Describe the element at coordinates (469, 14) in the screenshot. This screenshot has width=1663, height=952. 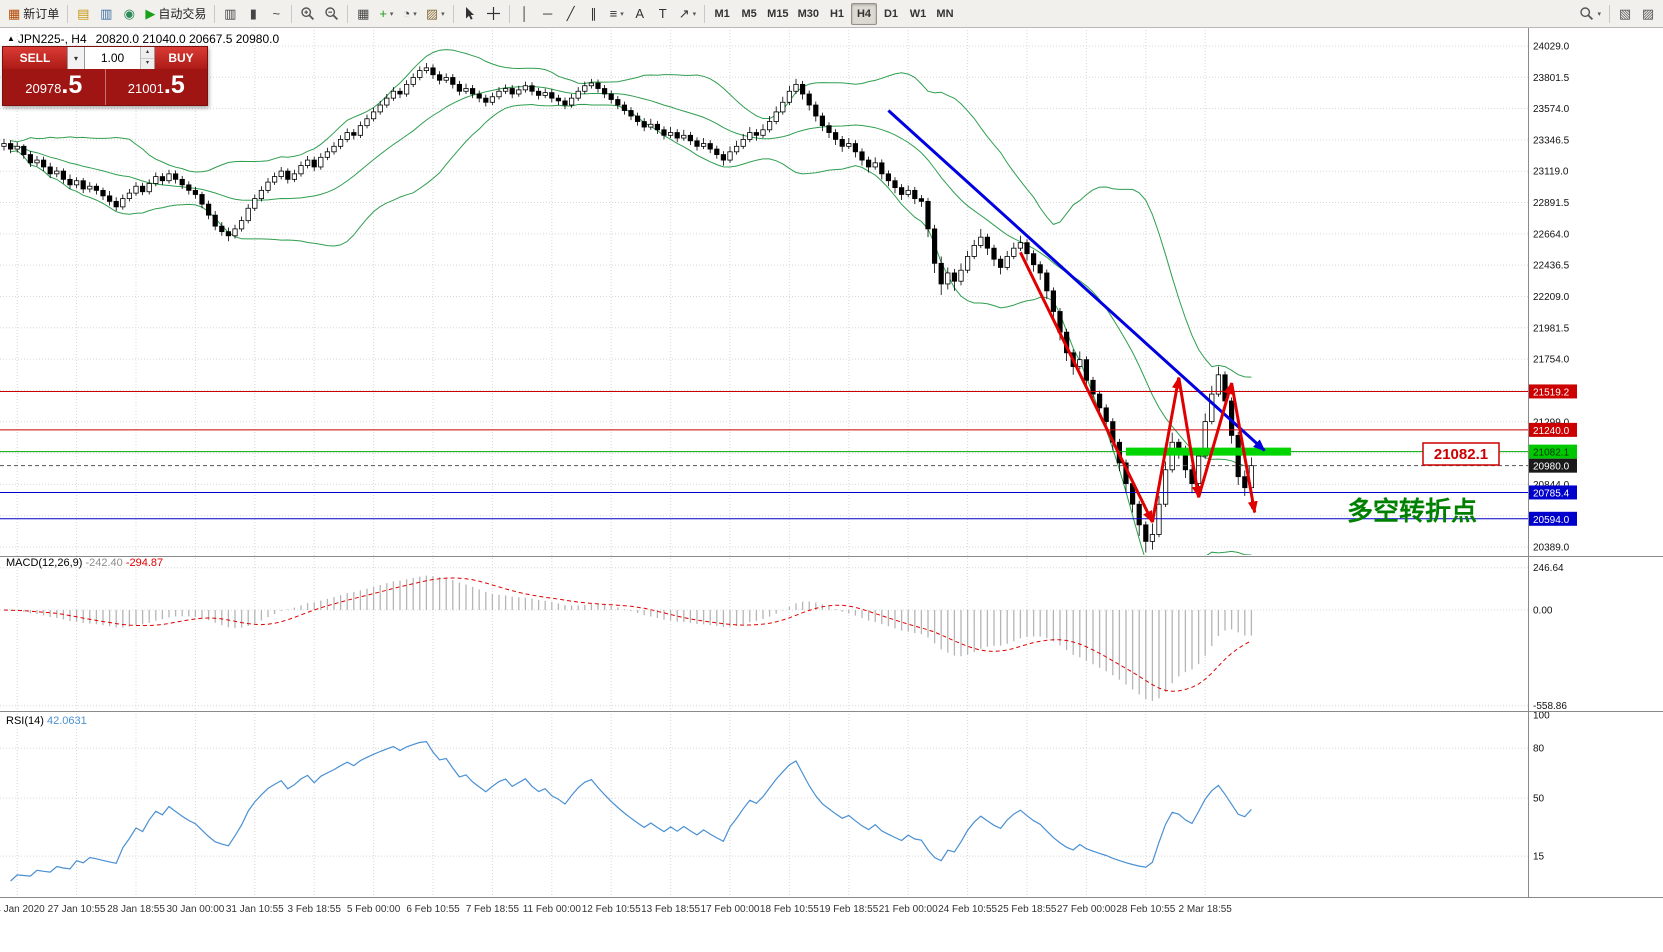
I see `cursor-button` at that location.